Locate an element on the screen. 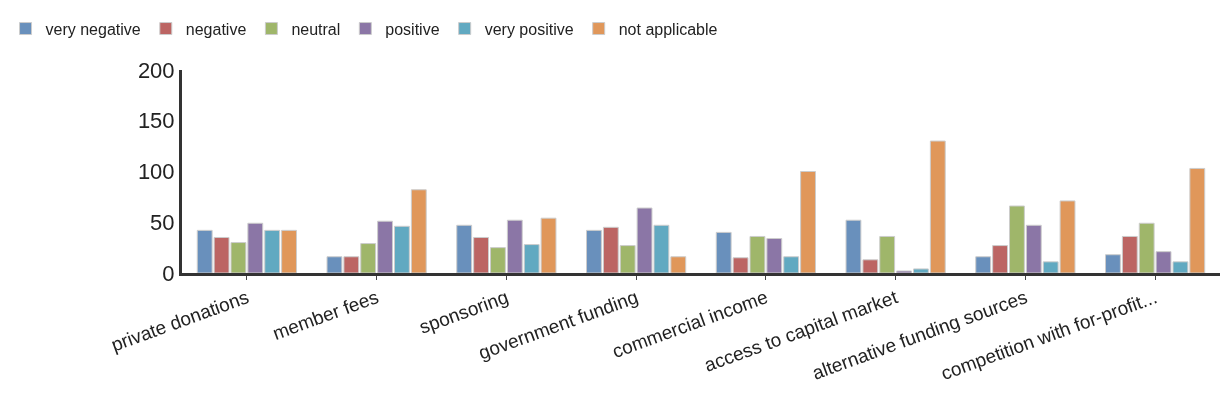 The height and width of the screenshot is (418, 1225). y-tick-label: 0 is located at coordinates (168, 273).